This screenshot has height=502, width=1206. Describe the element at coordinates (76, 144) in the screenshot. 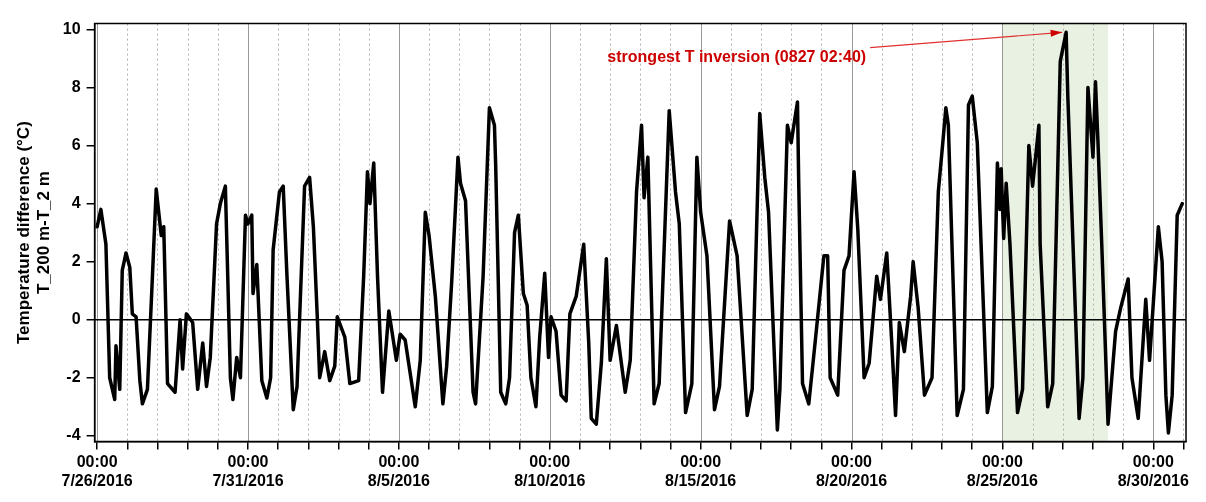

I see `y-tick-label: 6` at that location.